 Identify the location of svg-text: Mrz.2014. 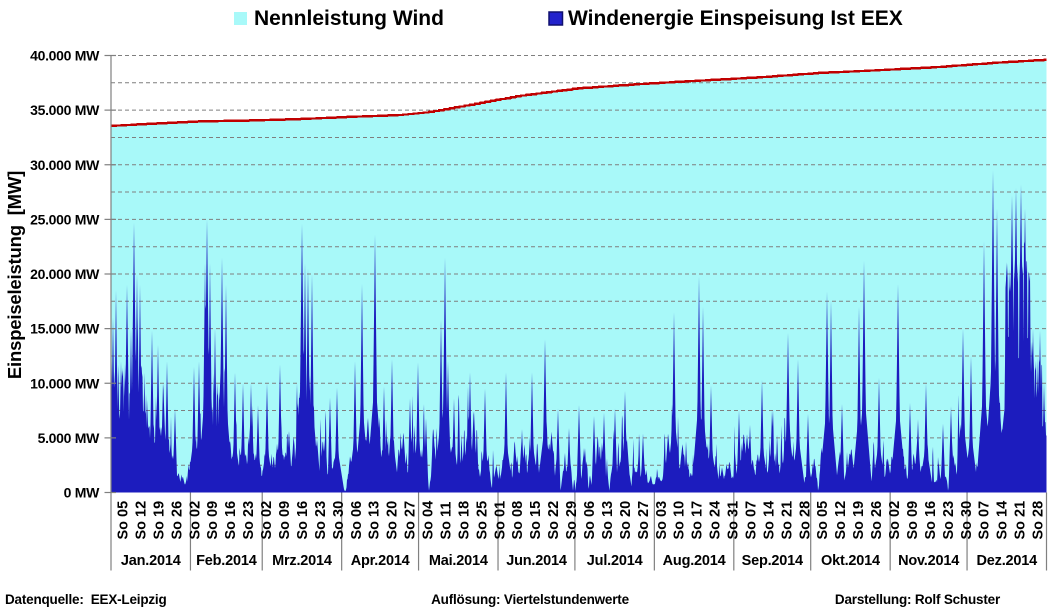
(302, 561).